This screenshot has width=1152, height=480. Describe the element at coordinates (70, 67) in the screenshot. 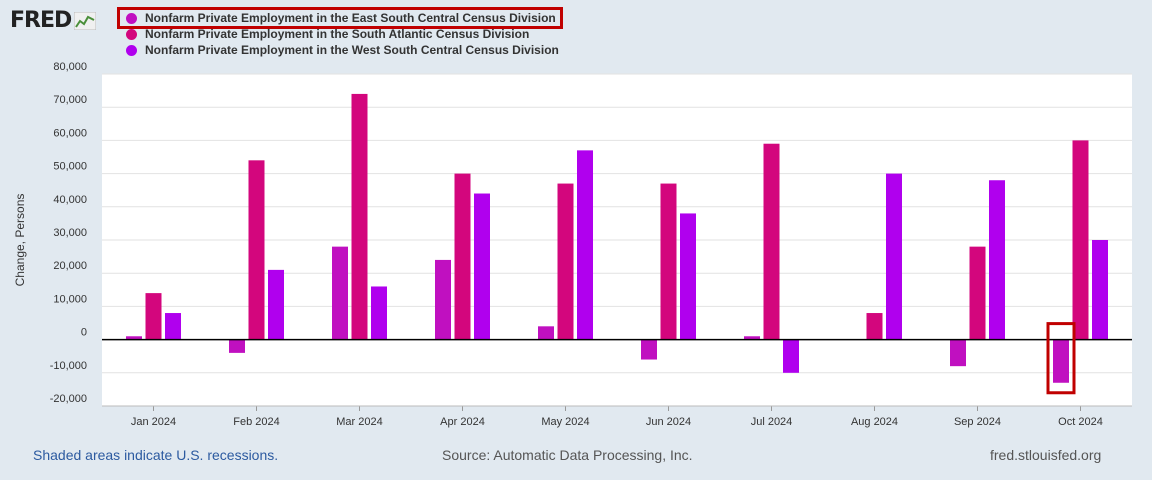

I see `y-tick-label: 80,000` at that location.